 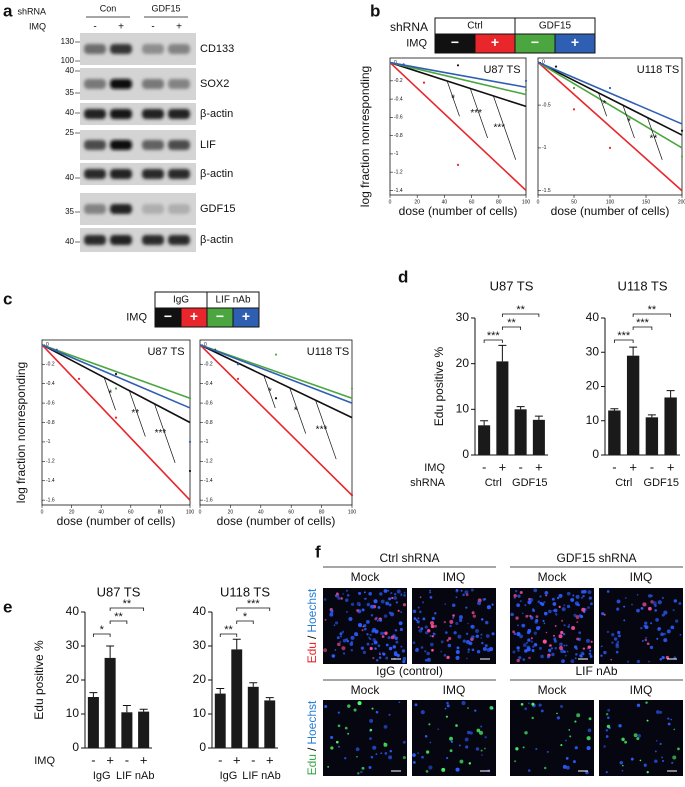 I want to click on y-tick-label: 40, so click(x=593, y=317).